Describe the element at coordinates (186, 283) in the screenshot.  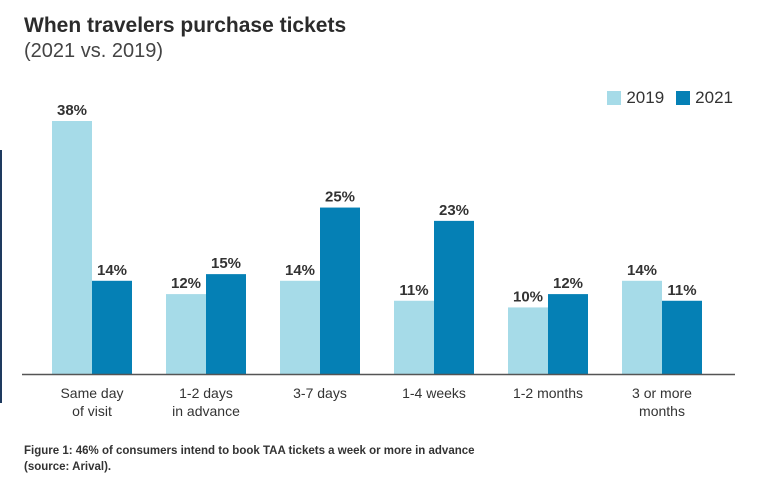
I see `bar-value-label-2019-1: 12%` at that location.